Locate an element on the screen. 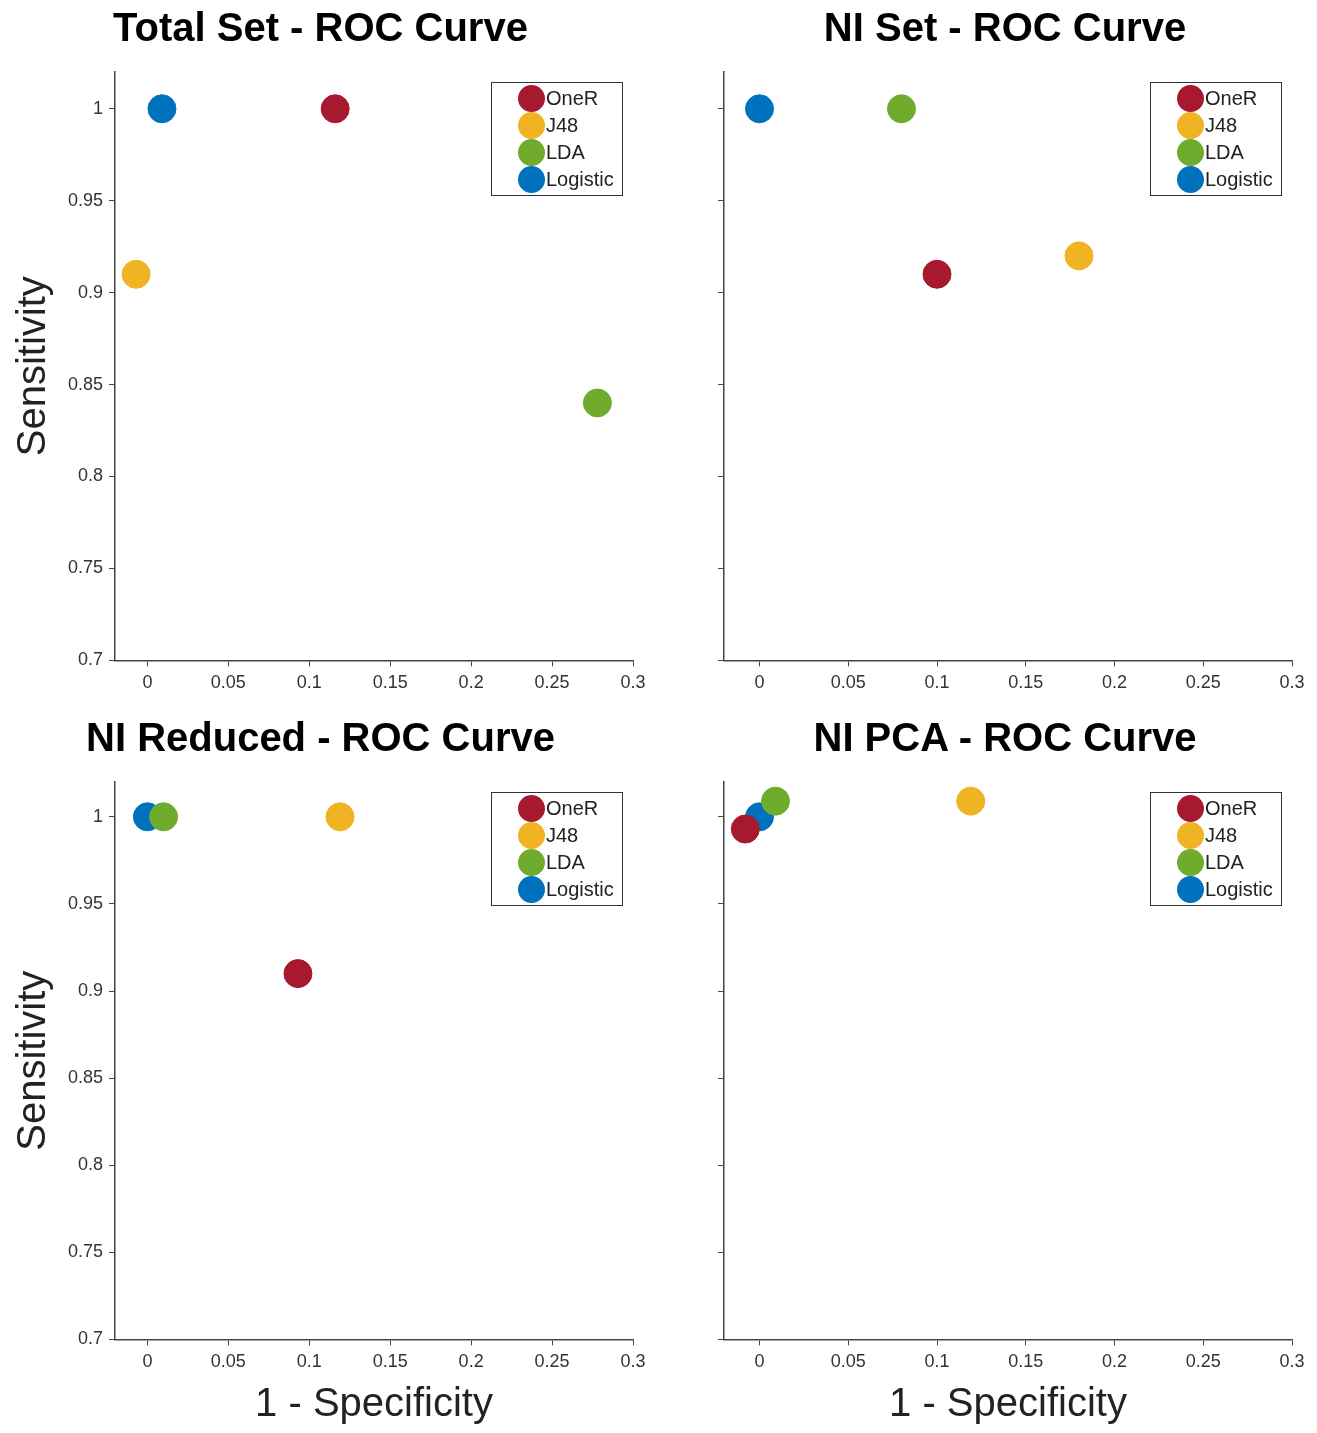  chart-title: NI Set - ROC Curve is located at coordinates (1005, 27).